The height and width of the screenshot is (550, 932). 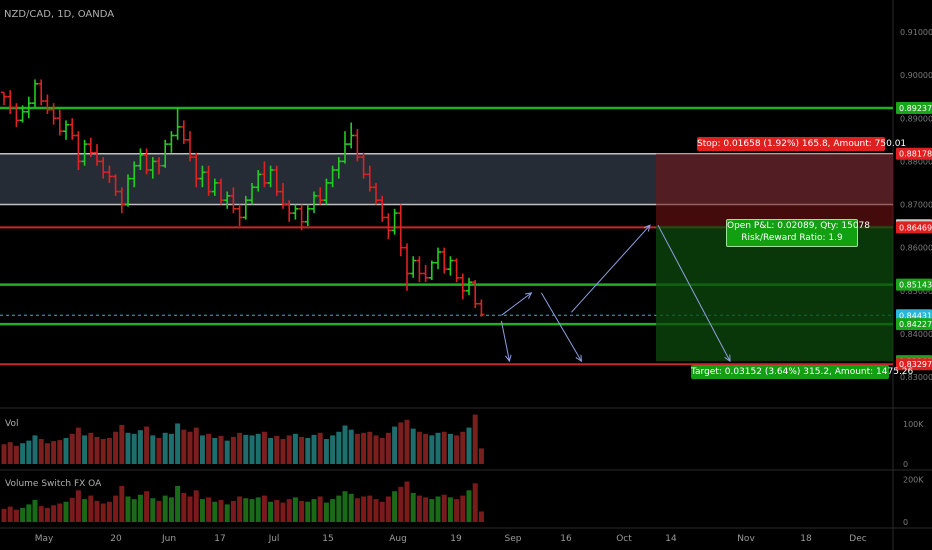 I want to click on time-axis-label: Jun, so click(x=168, y=539).